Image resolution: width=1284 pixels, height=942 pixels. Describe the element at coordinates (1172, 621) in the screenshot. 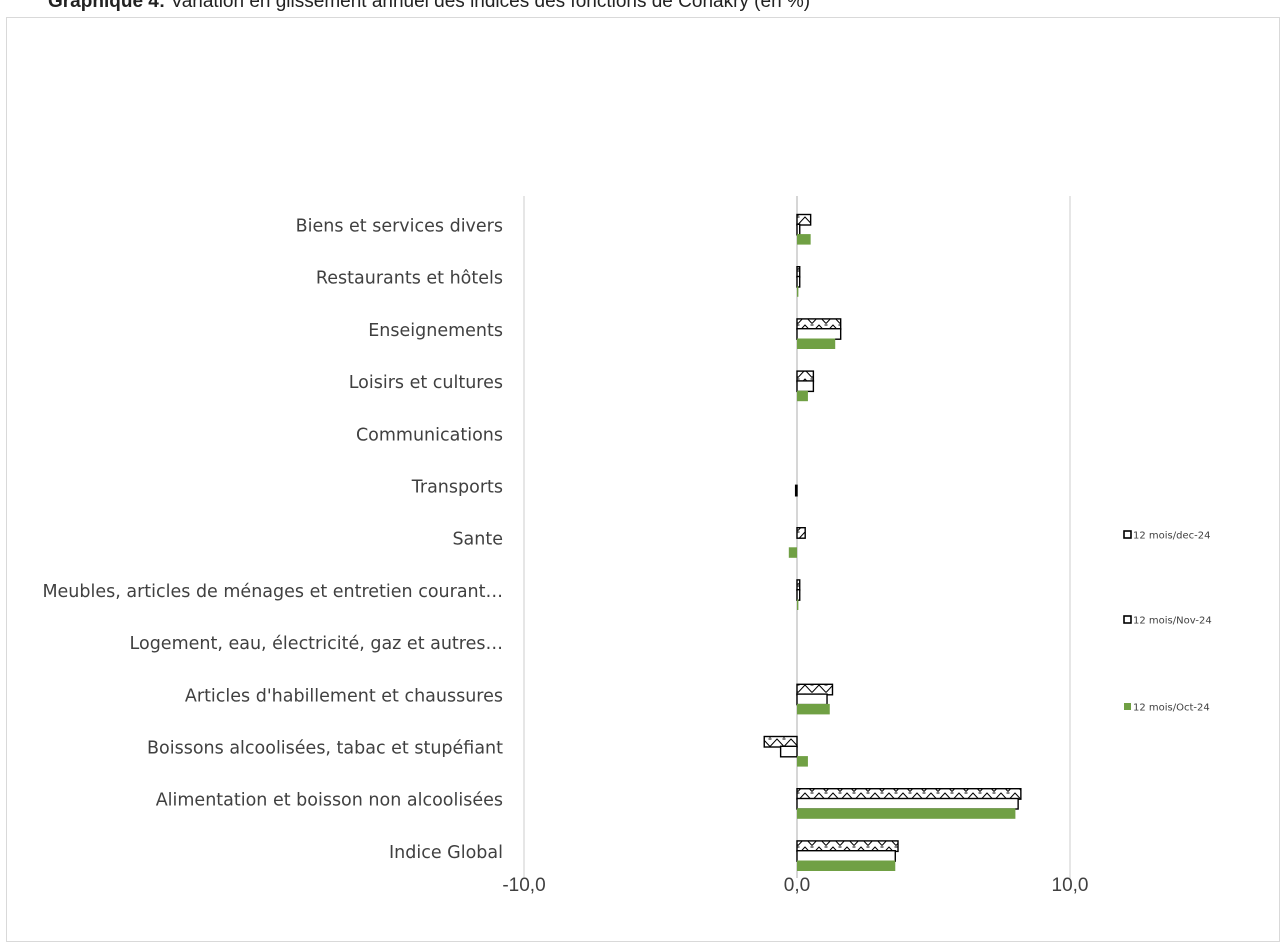

I see `legend-label-12-mois-nov-24: 12 mois/Nov-24` at that location.